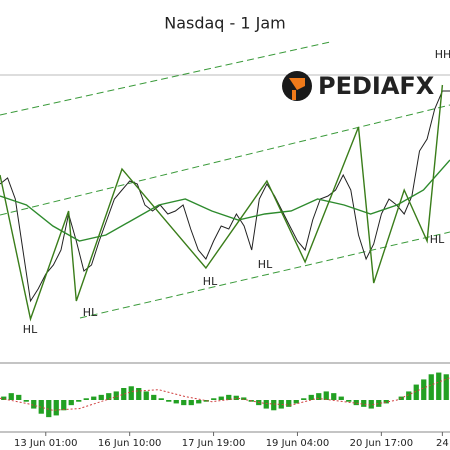 The image size is (450, 450). Describe the element at coordinates (442, 443) in the screenshot. I see `x-tick-label: 24` at that location.